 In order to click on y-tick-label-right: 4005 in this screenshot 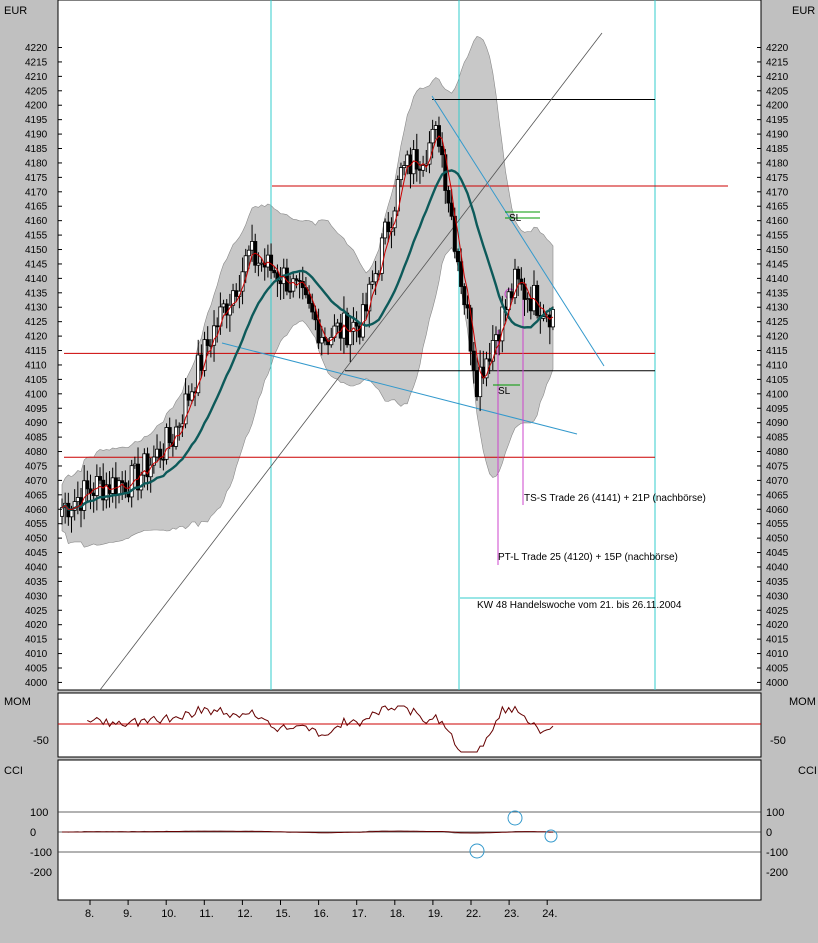, I will do `click(777, 668)`.